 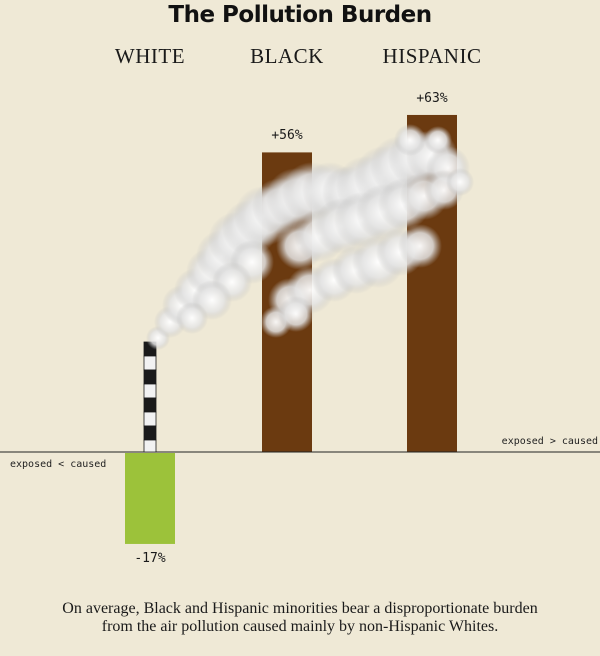 I want to click on bar-white, so click(x=150, y=498).